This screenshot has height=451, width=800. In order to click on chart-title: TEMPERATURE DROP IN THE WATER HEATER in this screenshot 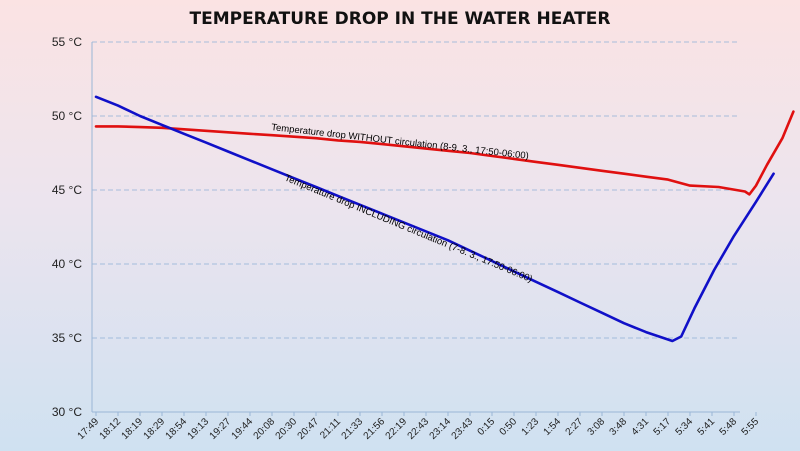, I will do `click(399, 19)`.